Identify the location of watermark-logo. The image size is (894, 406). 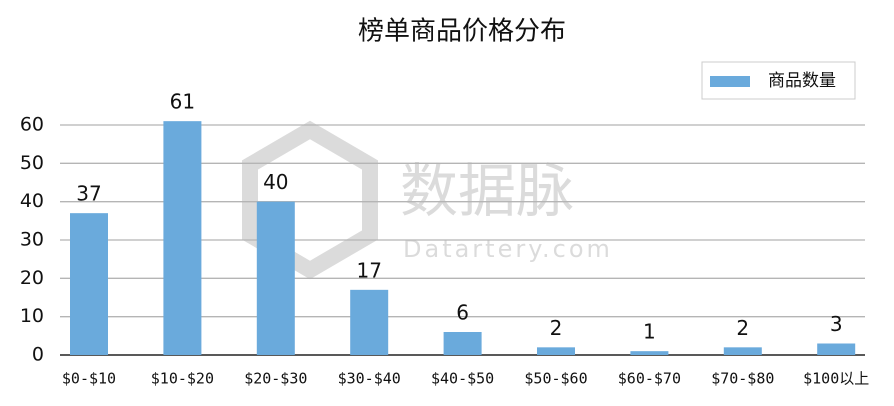
(310, 200).